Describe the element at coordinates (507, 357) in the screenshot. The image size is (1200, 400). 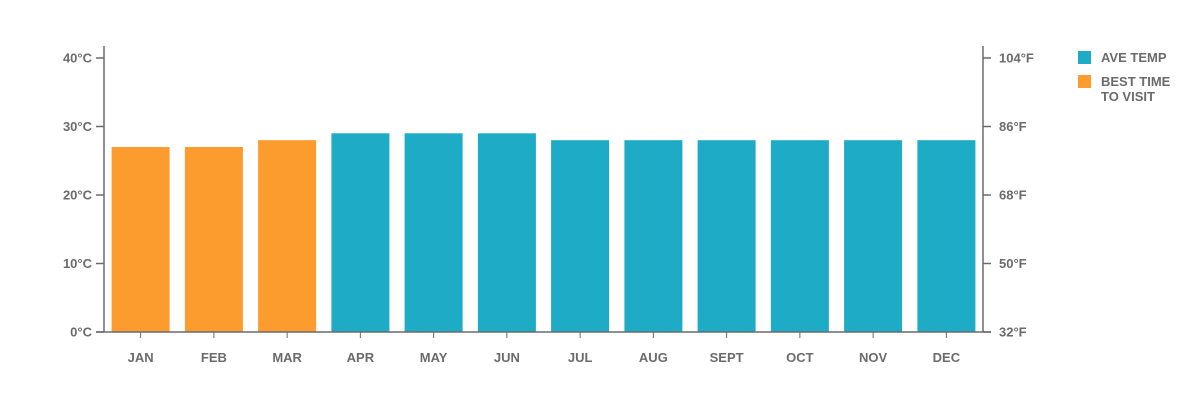
I see `x-tick-label-jun: JUN` at that location.